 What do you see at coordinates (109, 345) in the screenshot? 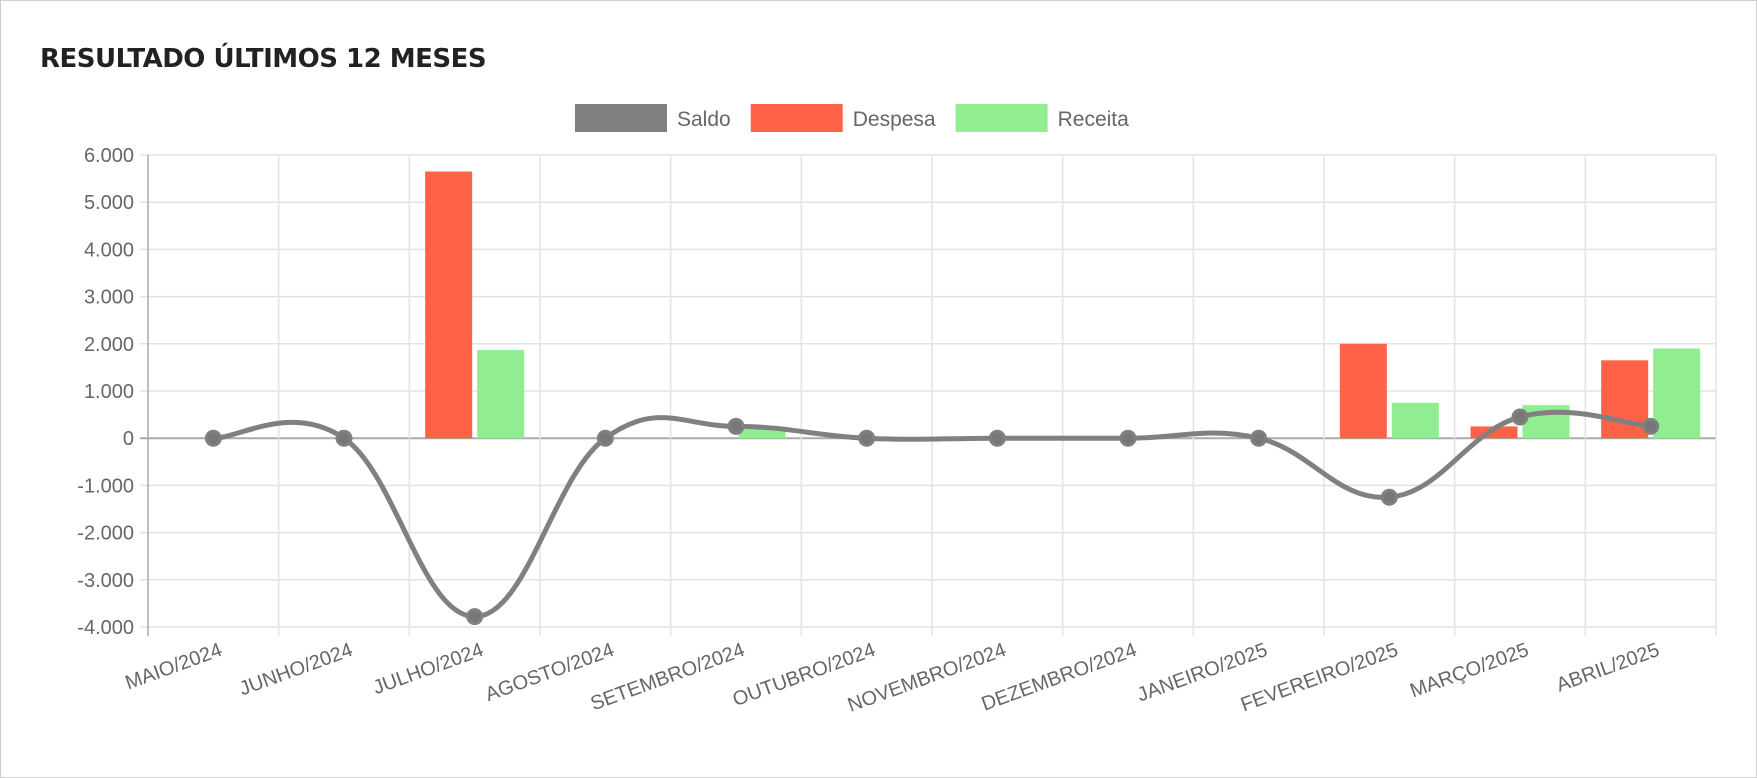
I see `y-tick-label: 2.000` at bounding box center [109, 345].